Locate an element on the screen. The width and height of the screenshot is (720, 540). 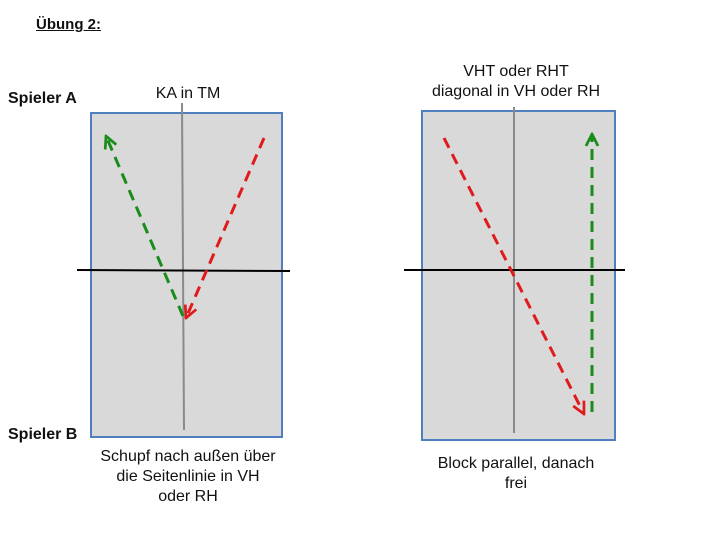
diagram2-top-caption-line1: VHT oder RHT is located at coordinates (516, 71).